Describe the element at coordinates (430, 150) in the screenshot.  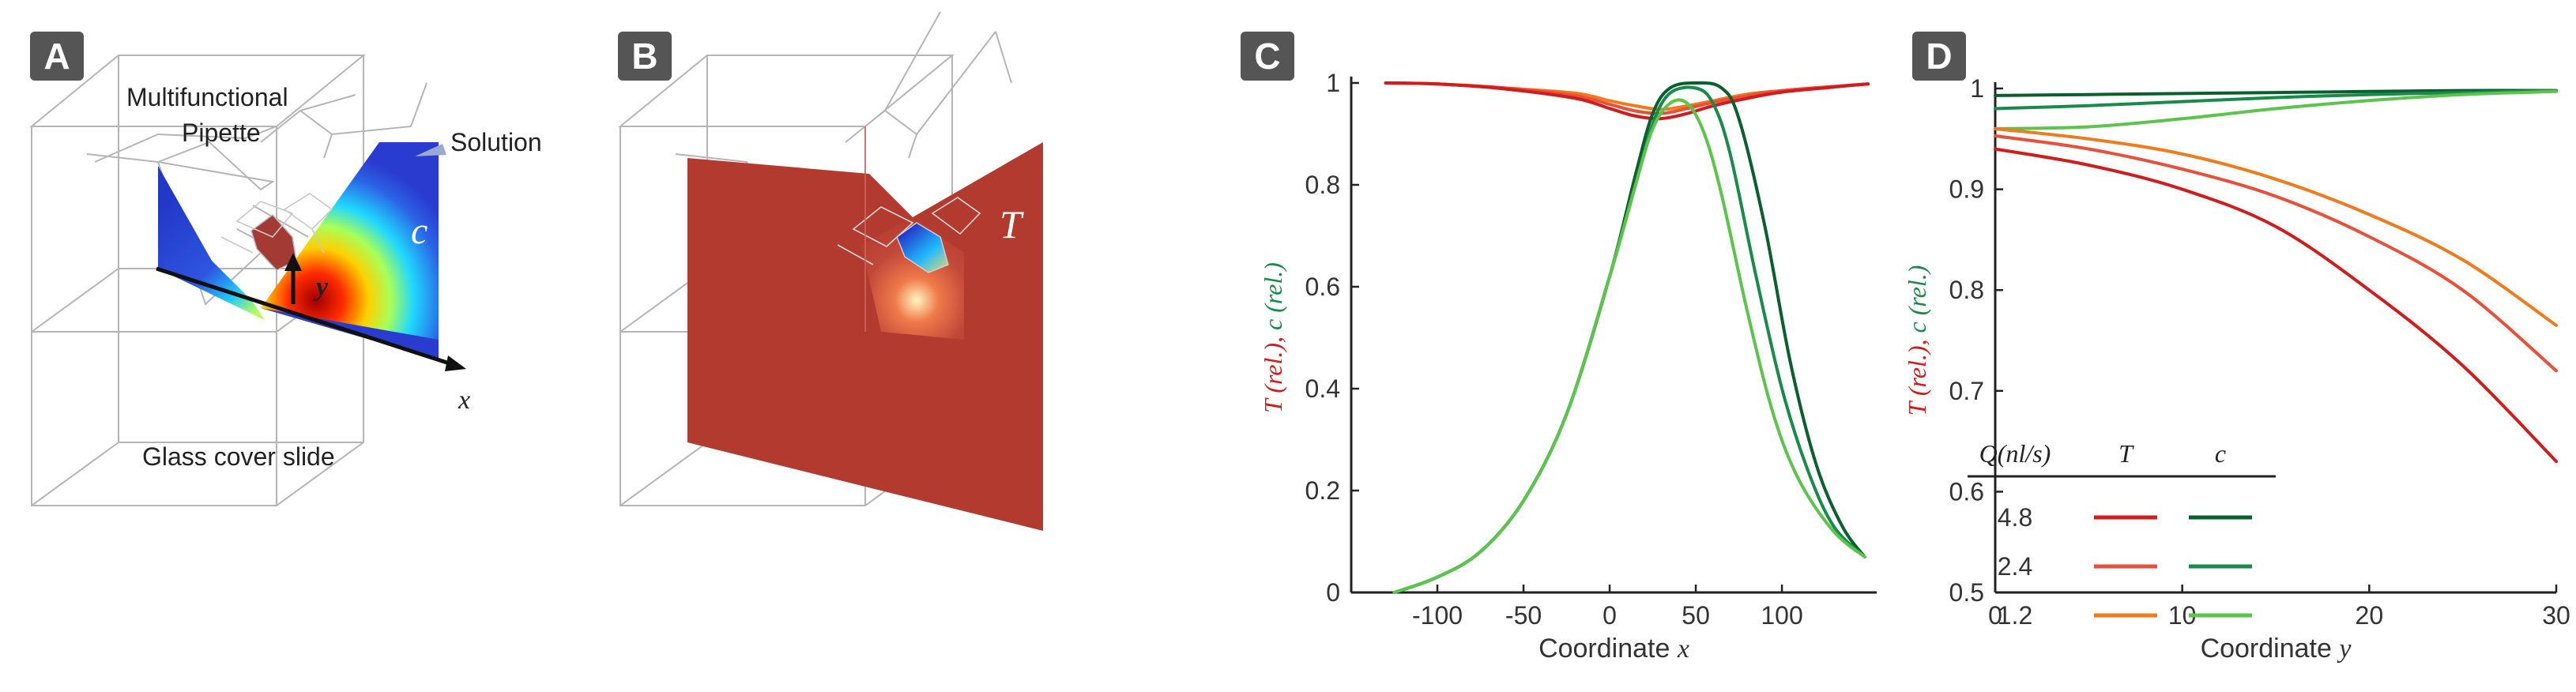
I see `solution-pointer` at that location.